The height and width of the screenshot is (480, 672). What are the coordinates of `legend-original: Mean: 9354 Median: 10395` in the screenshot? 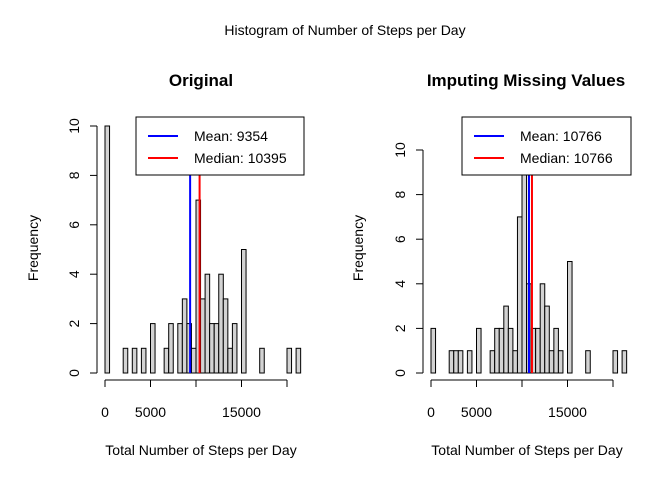 It's located at (220, 146).